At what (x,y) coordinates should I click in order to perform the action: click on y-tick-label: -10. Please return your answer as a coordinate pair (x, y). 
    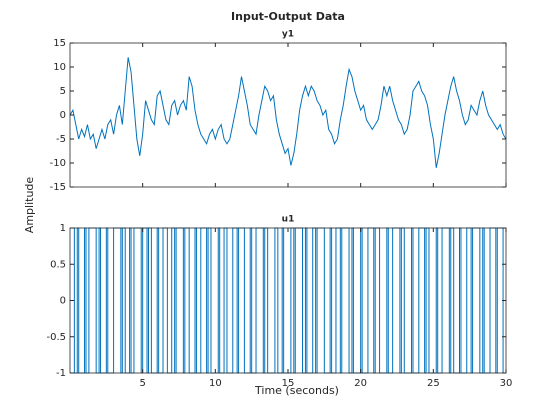
    Looking at the image, I should click on (58, 163).